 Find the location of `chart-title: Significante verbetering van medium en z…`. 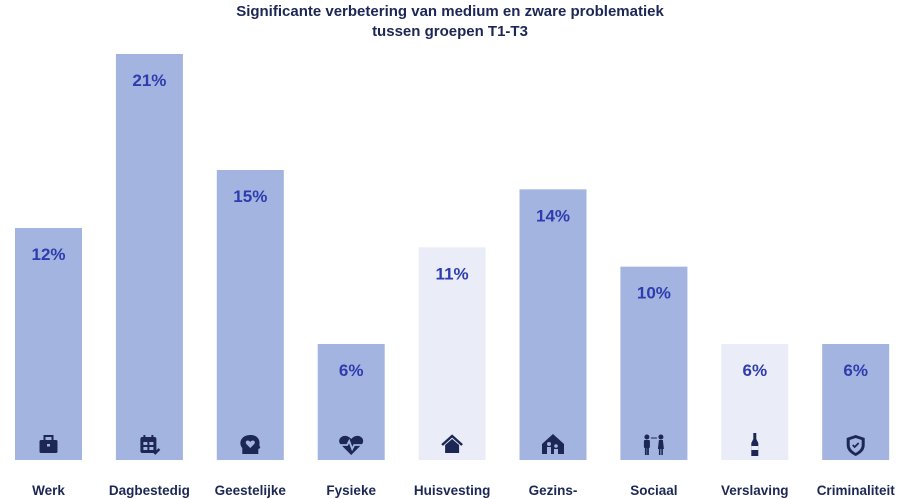

chart-title: Significante verbetering van medium en z… is located at coordinates (450, 22).